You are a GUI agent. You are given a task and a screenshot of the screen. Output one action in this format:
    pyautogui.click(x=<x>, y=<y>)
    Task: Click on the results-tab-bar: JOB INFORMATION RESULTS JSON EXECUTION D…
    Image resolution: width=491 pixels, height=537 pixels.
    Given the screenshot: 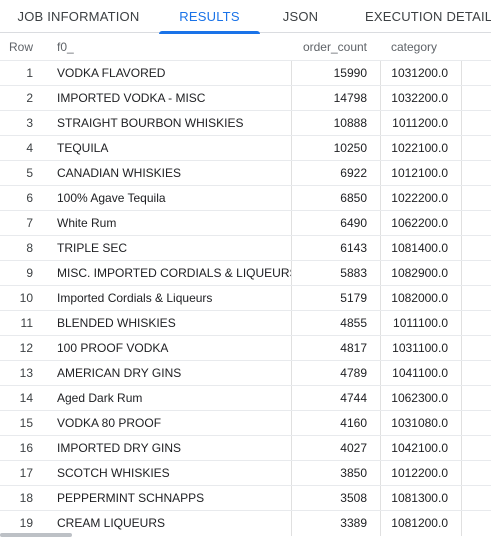 What is the action you would take?
    pyautogui.click(x=245, y=17)
    